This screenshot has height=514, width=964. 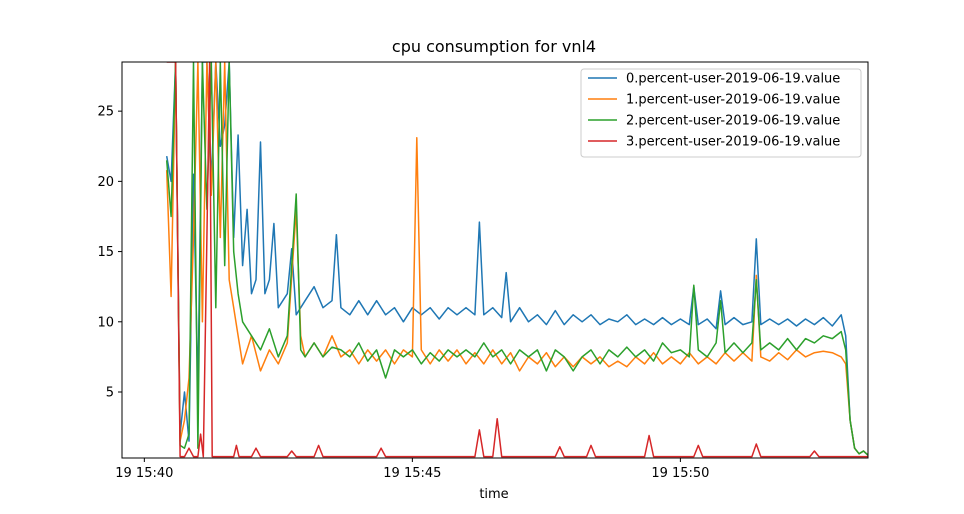 What do you see at coordinates (105, 252) in the screenshot?
I see `y-tick-label: 15` at bounding box center [105, 252].